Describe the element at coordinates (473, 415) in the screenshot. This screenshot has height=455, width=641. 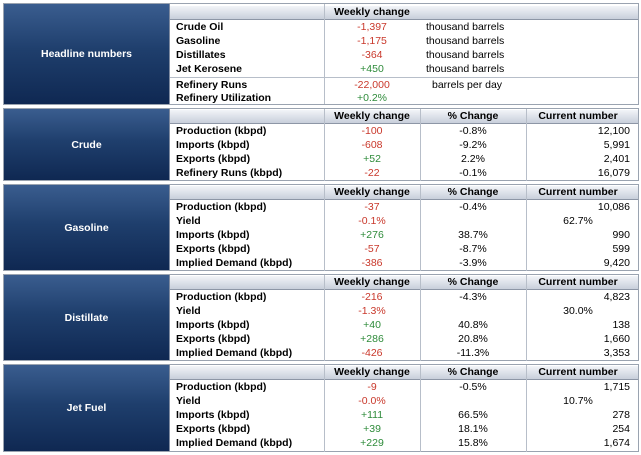
I see `row-pct: 66.5%` at that location.